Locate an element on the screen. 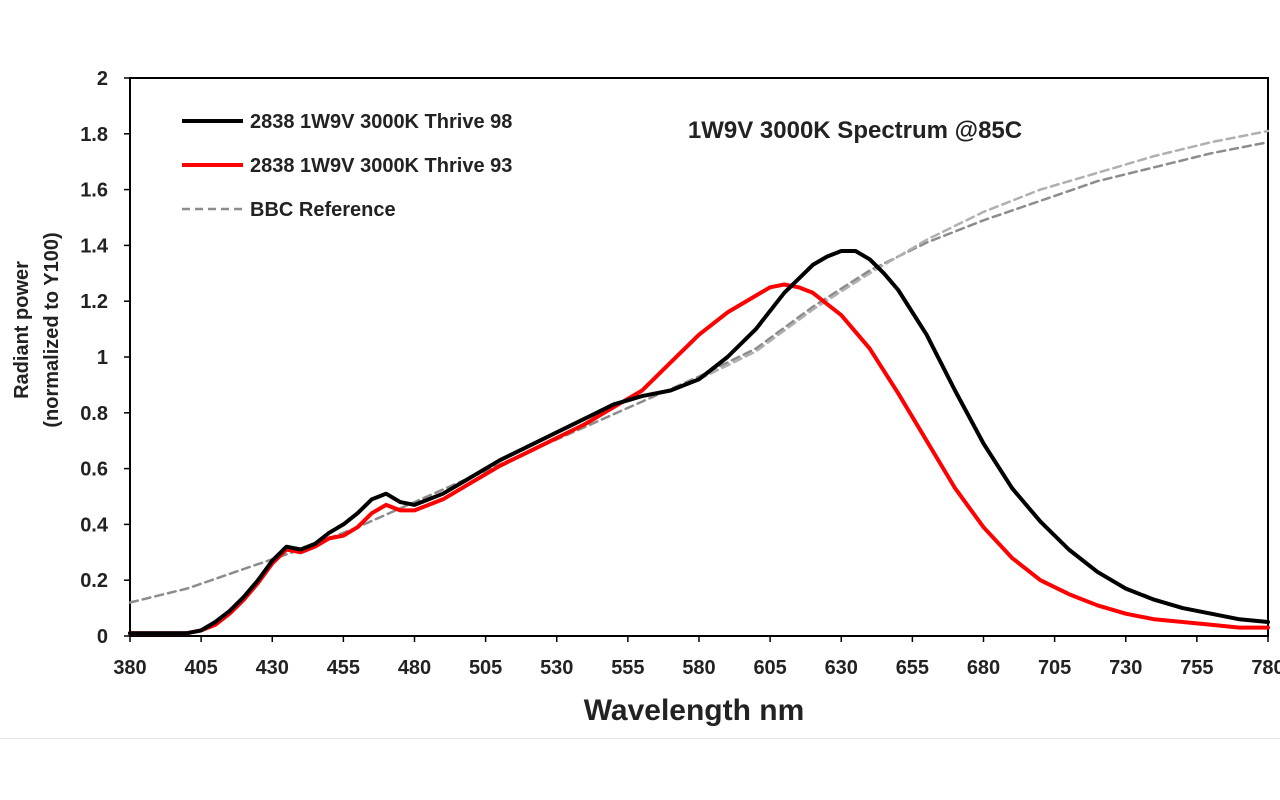 The width and height of the screenshot is (1280, 800). x-tick-label: 380 is located at coordinates (129, 668).